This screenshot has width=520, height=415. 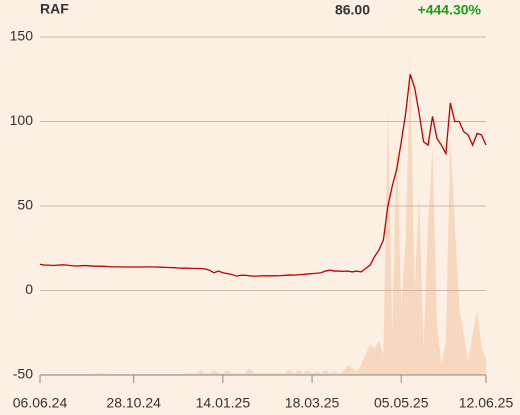 What do you see at coordinates (223, 403) in the screenshot?
I see `x-tick-label: 14.01.25` at bounding box center [223, 403].